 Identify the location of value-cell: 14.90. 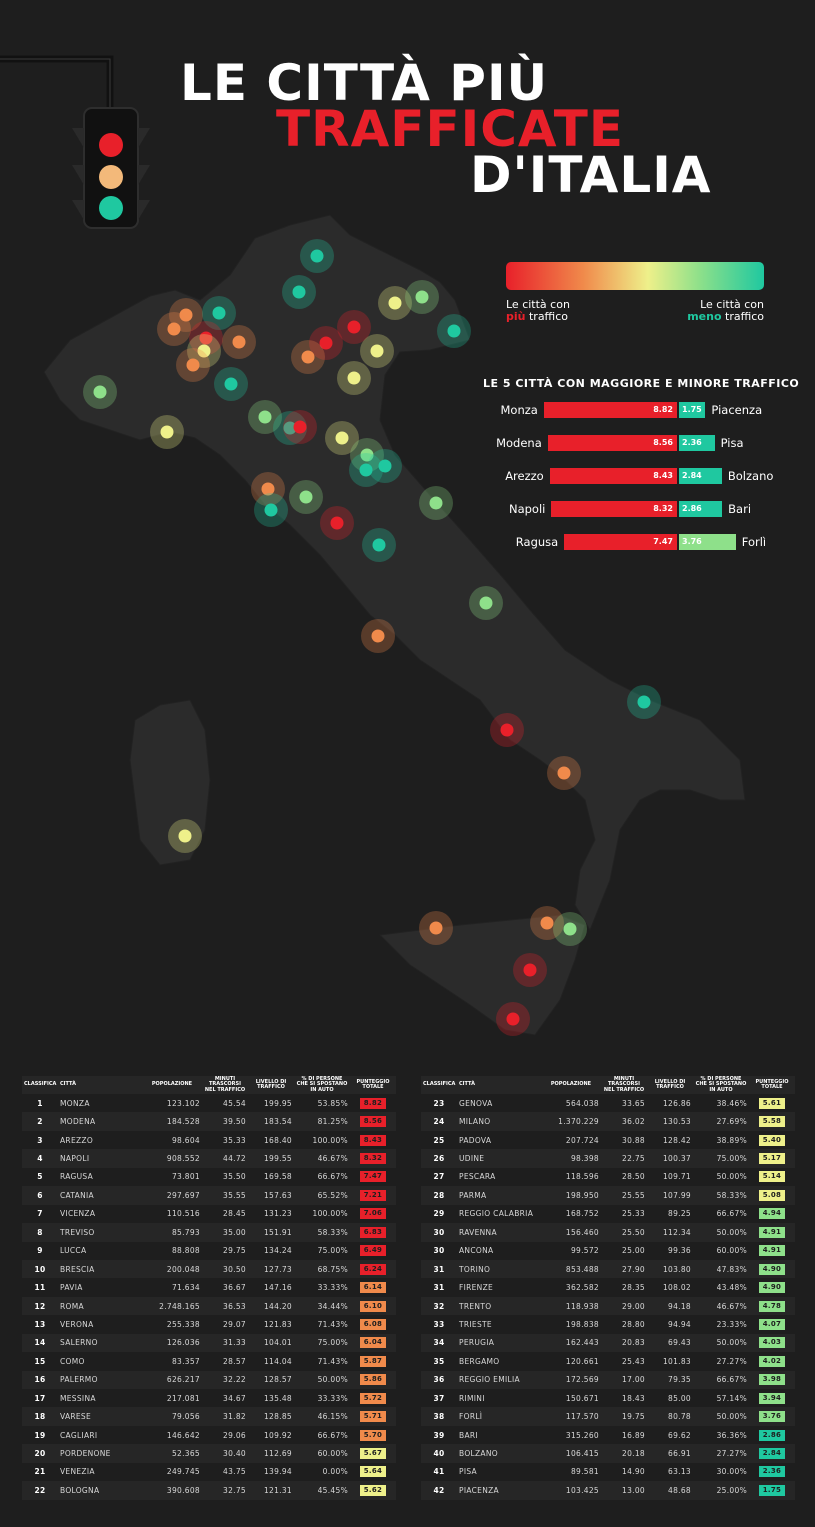
(624, 1472).